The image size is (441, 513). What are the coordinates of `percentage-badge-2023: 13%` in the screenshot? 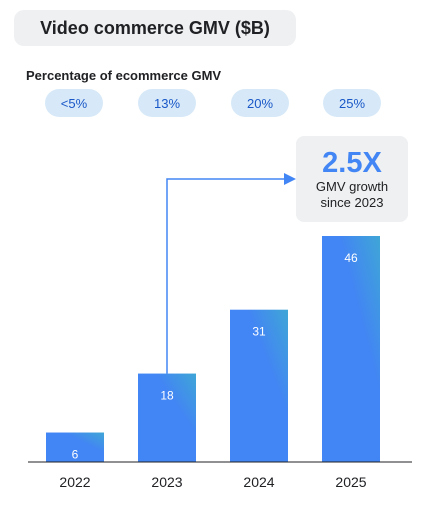 It's located at (167, 103).